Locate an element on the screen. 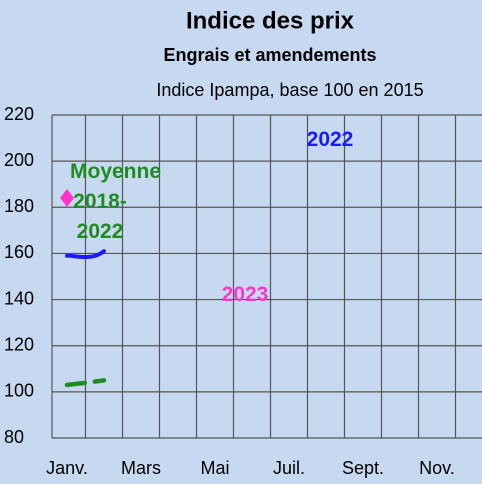 The height and width of the screenshot is (484, 482). x-tick-label: Nov. is located at coordinates (437, 468).